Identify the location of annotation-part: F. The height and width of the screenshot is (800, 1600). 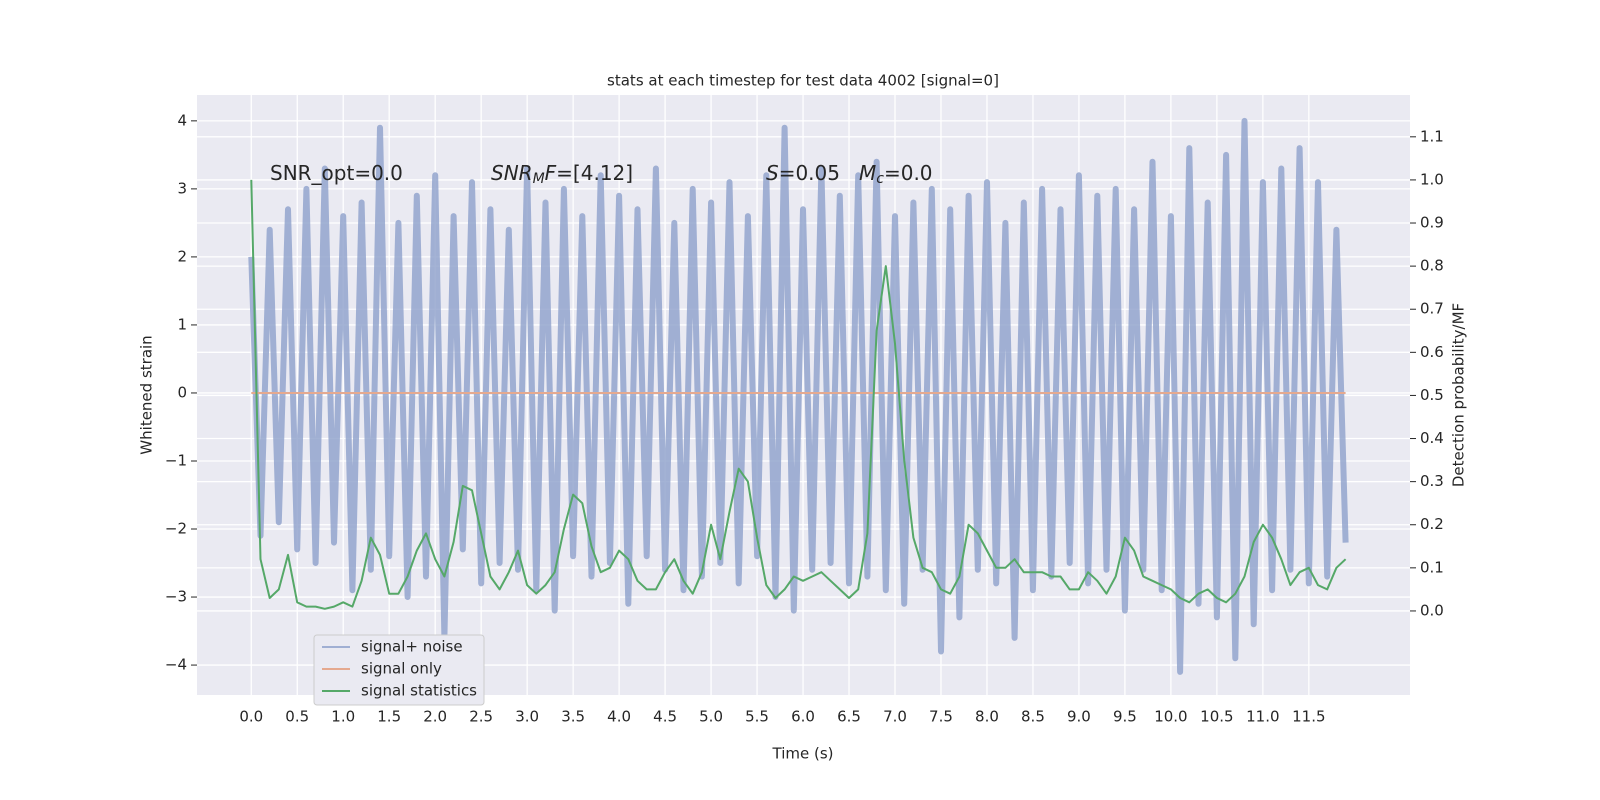
(551, 173).